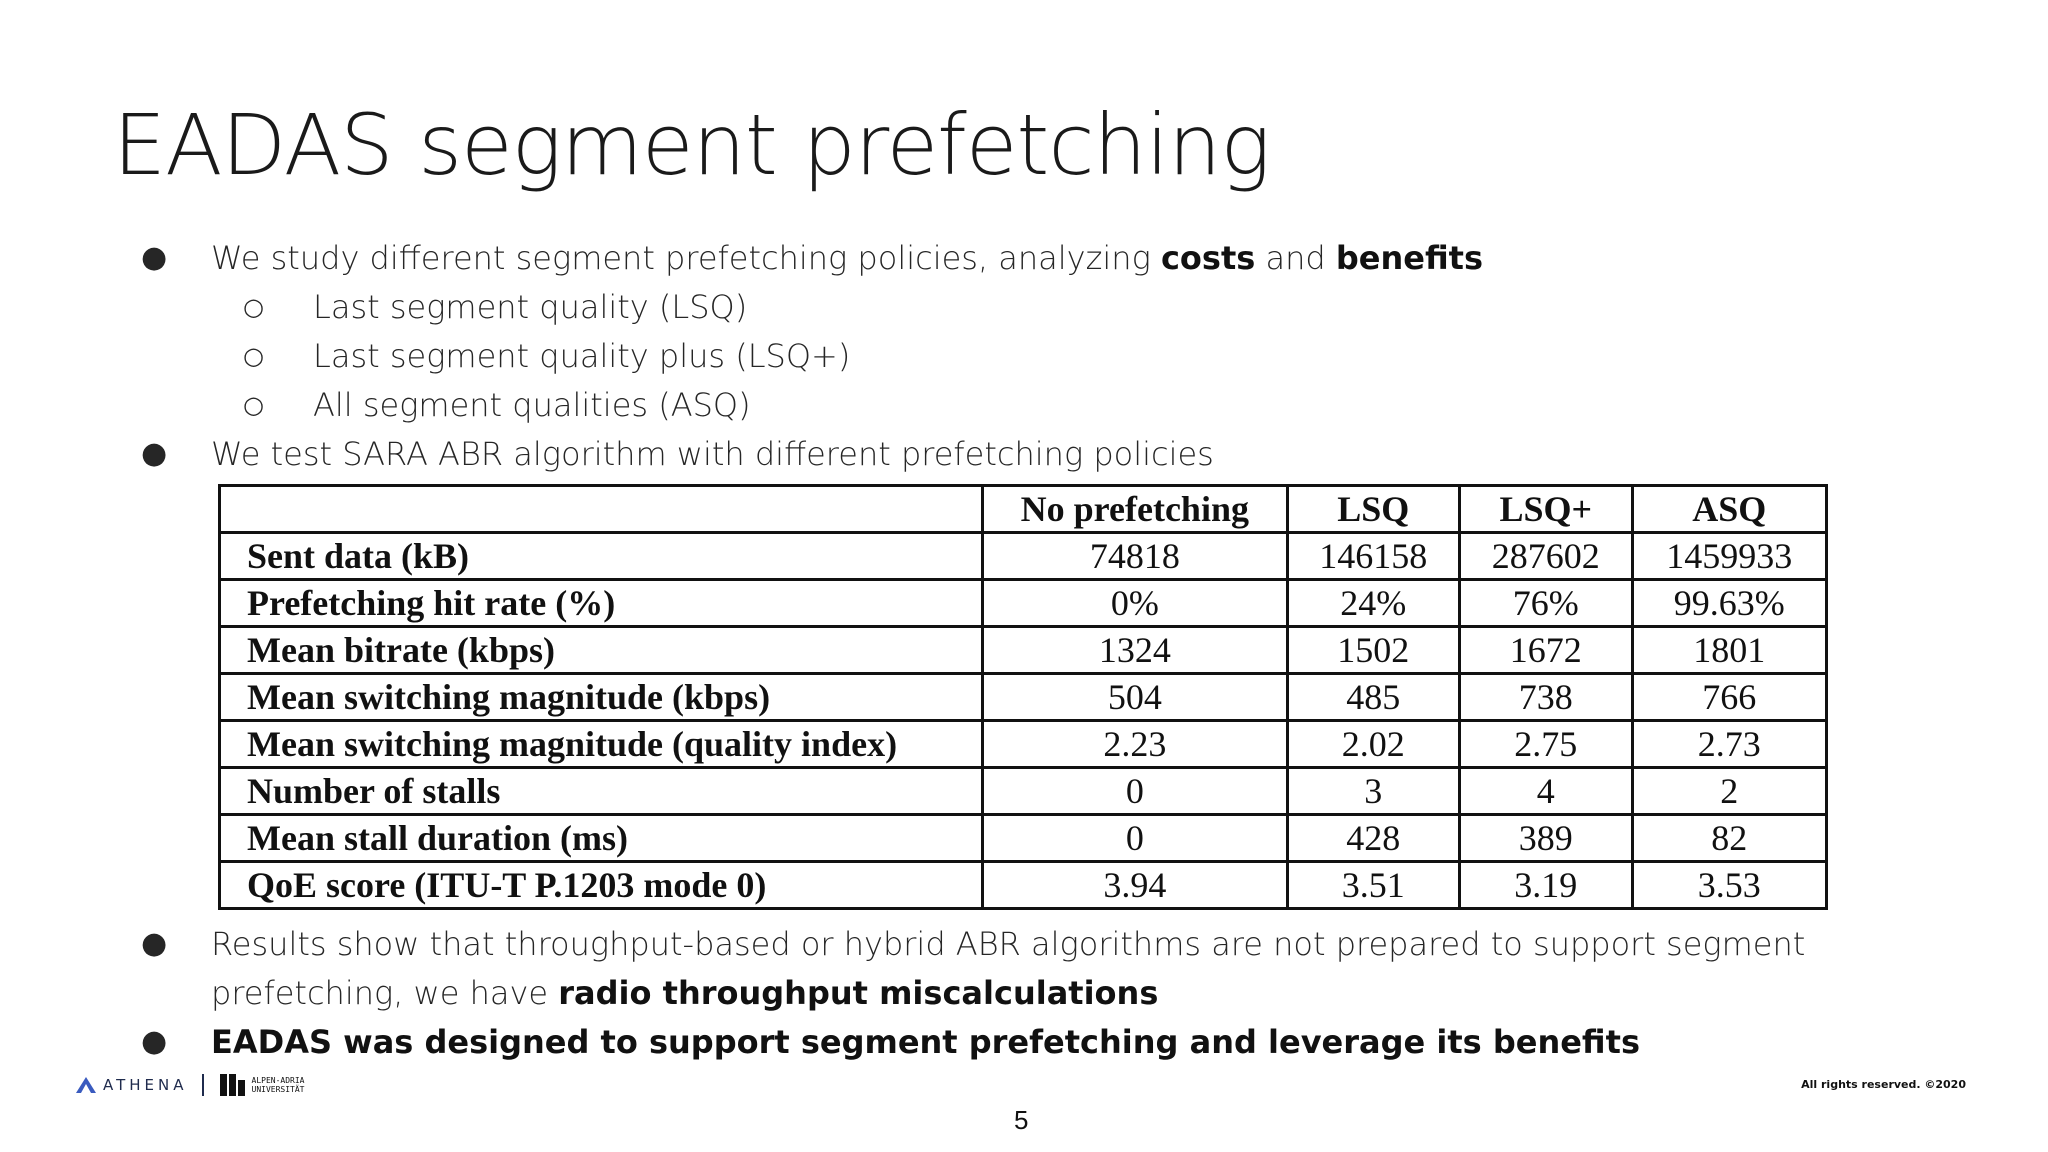  Describe the element at coordinates (1546, 603) in the screenshot. I see `table-cell: 76%` at that location.